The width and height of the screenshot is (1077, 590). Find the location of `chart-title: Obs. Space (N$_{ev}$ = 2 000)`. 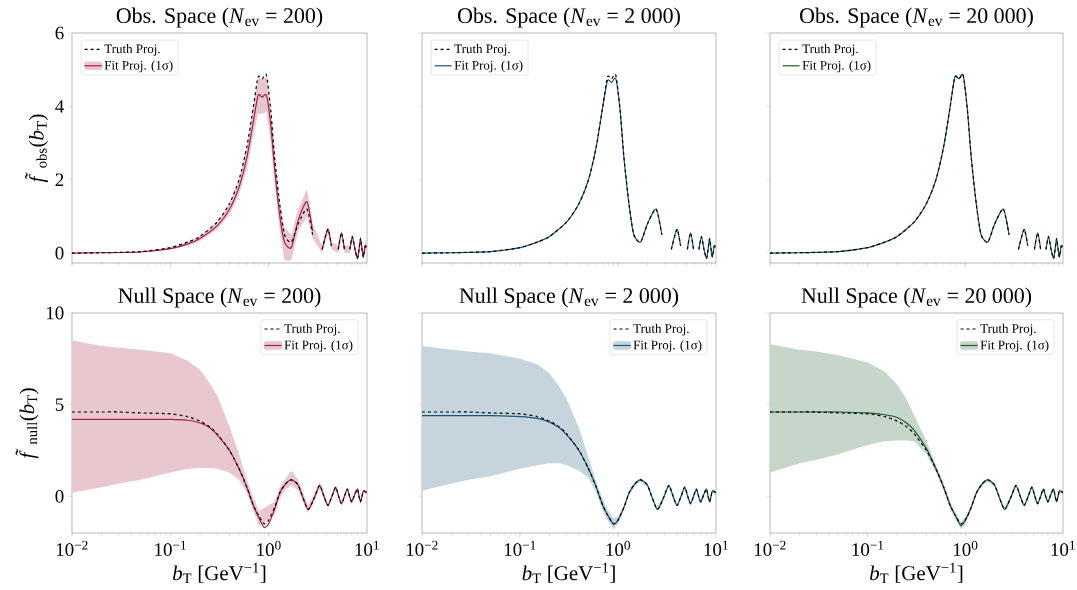

chart-title: Obs. Space (N$_{ev}$ = 2 000) is located at coordinates (569, 17).